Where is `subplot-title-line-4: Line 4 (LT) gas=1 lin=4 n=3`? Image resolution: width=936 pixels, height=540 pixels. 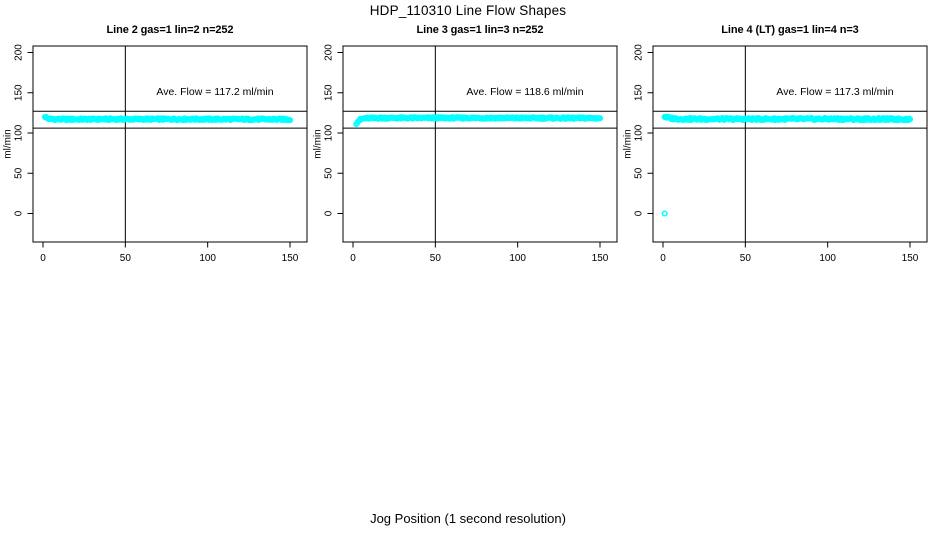
subplot-title-line-4: Line 4 (LT) gas=1 lin=4 n=3 is located at coordinates (790, 30).